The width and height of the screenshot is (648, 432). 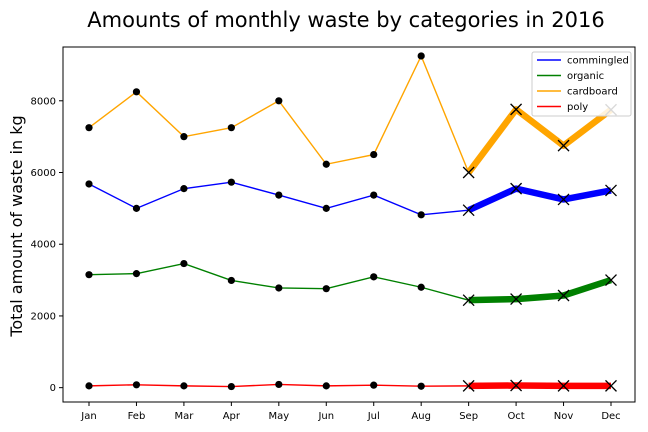 I want to click on x-tick-label: Jan, so click(x=88, y=416).